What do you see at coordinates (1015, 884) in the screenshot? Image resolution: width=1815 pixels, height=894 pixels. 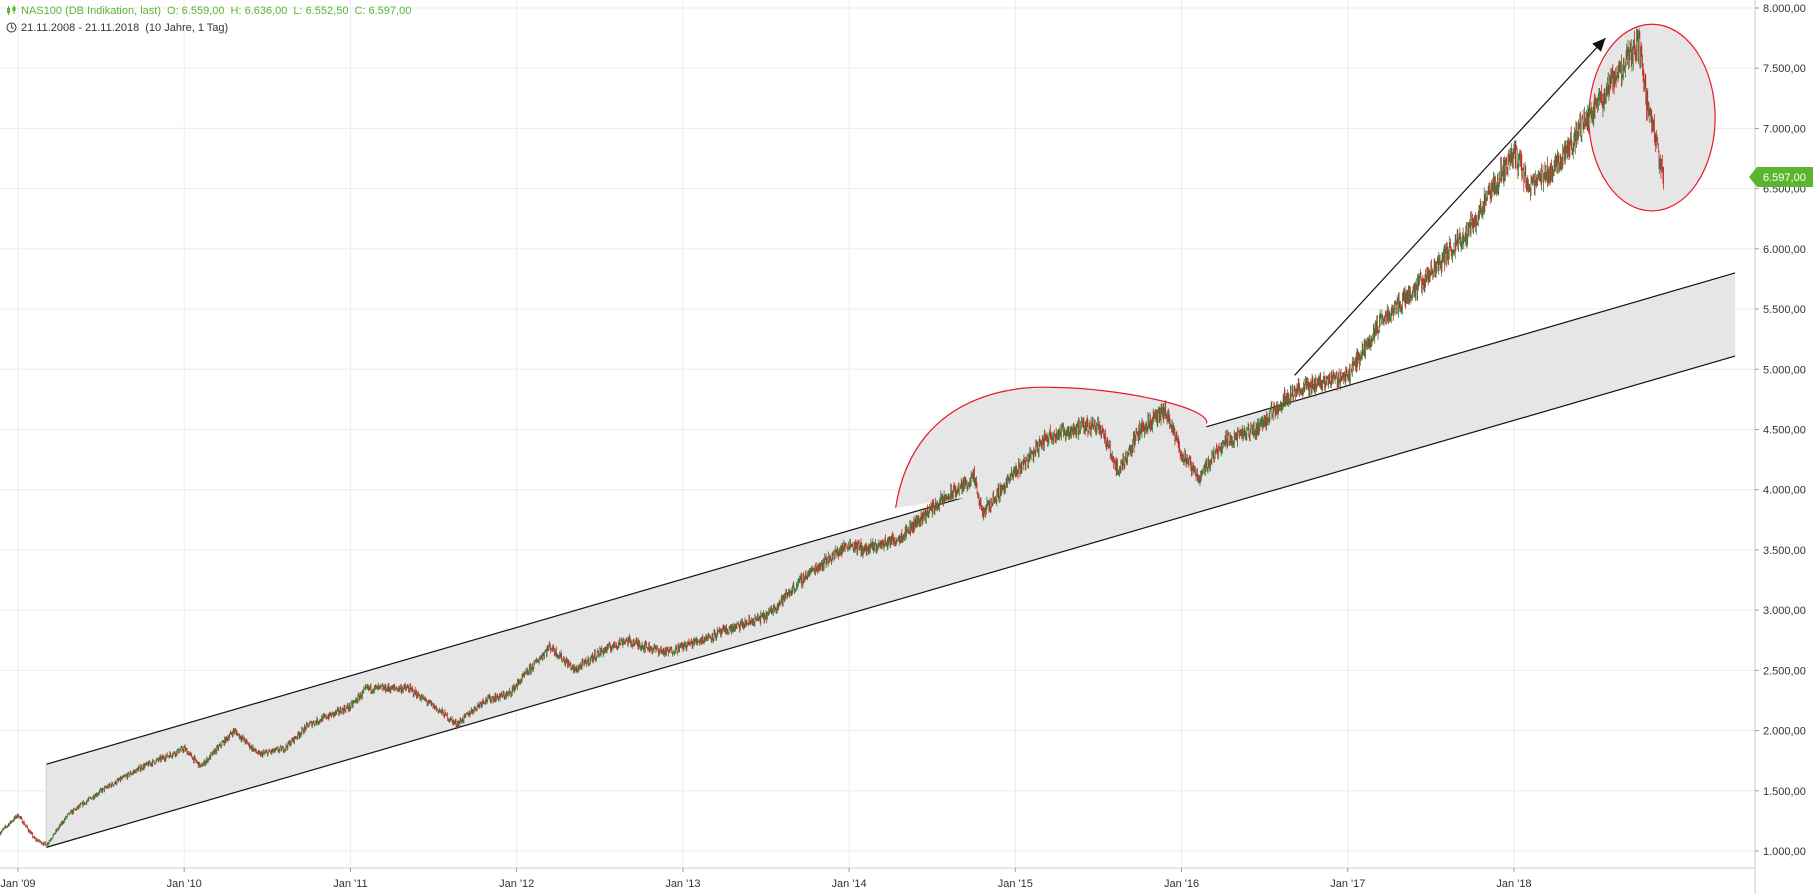 I see `x-tick-label: Jan '15` at bounding box center [1015, 884].